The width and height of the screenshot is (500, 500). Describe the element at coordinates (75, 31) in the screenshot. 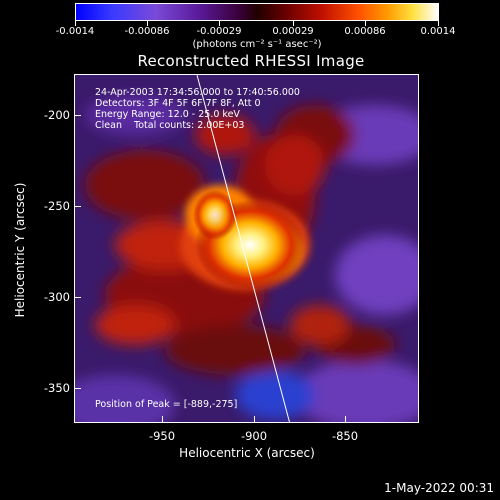

I see `colorbar-tick-label: -0.0014` at that location.